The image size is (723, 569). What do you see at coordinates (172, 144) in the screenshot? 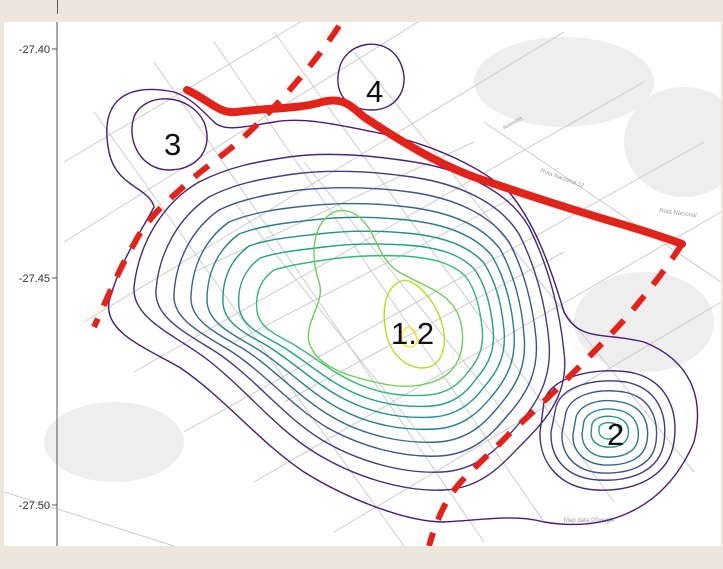
I see `cluster-label-3: 3` at bounding box center [172, 144].